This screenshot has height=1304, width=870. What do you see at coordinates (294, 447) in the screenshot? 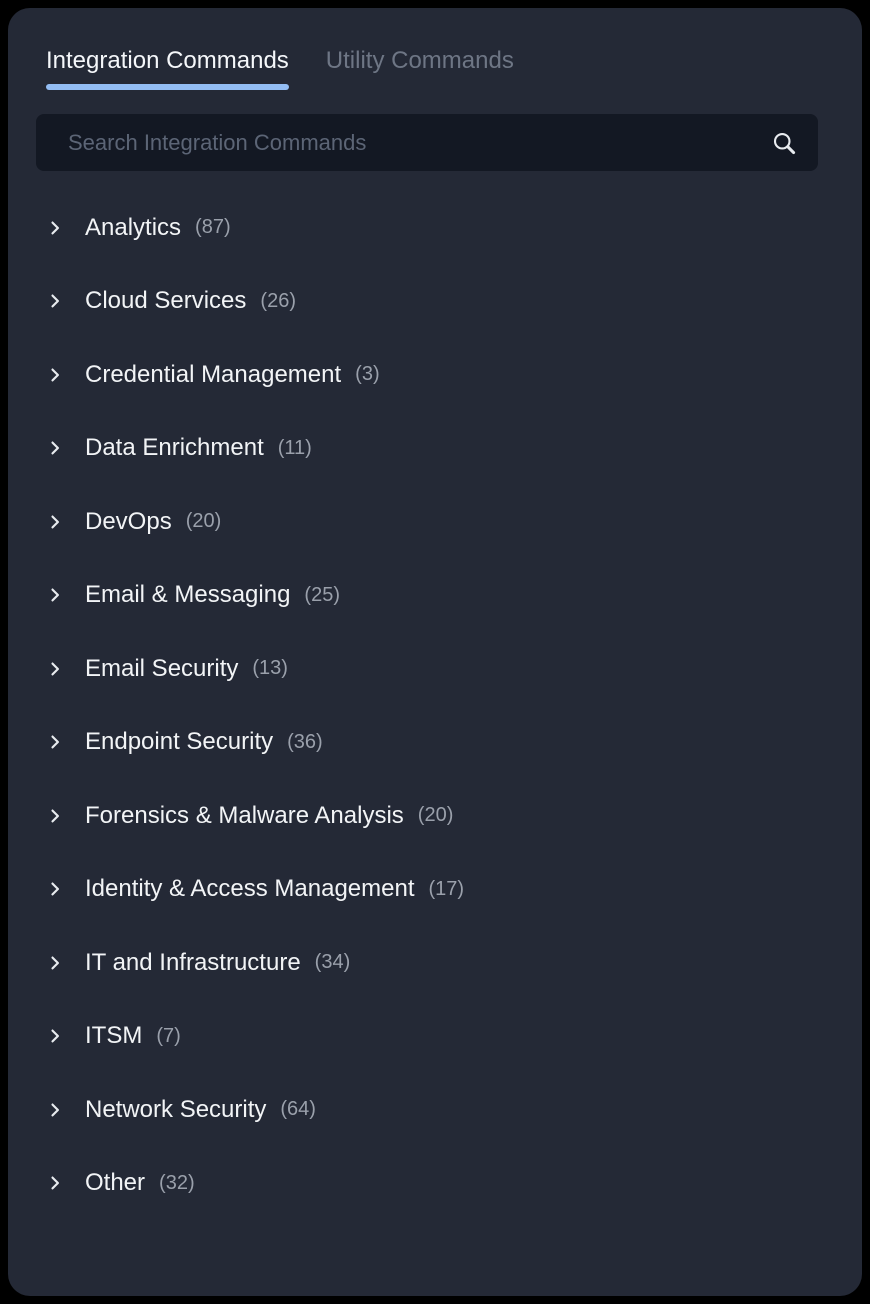
I see `category-count: (11)` at bounding box center [294, 447].